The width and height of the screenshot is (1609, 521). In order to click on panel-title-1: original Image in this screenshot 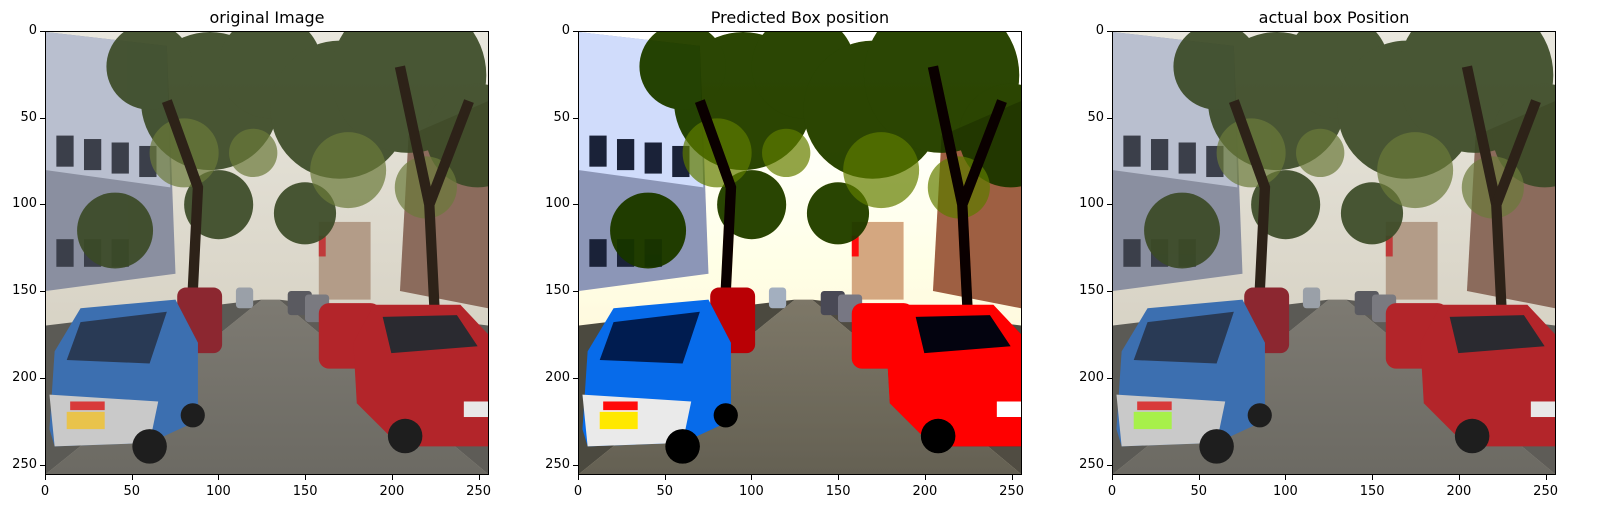, I will do `click(267, 17)`.